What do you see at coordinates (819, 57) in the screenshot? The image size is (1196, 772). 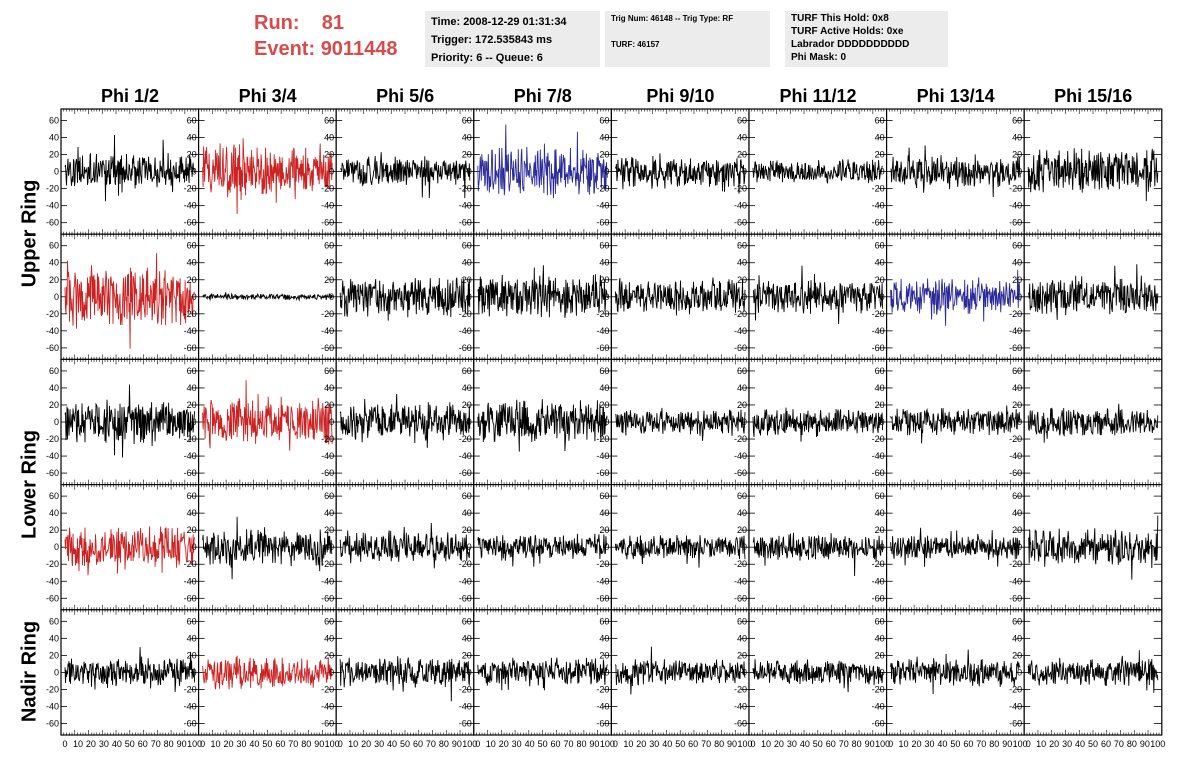 I see `phi-mask-text: Phi Mask: 0` at bounding box center [819, 57].